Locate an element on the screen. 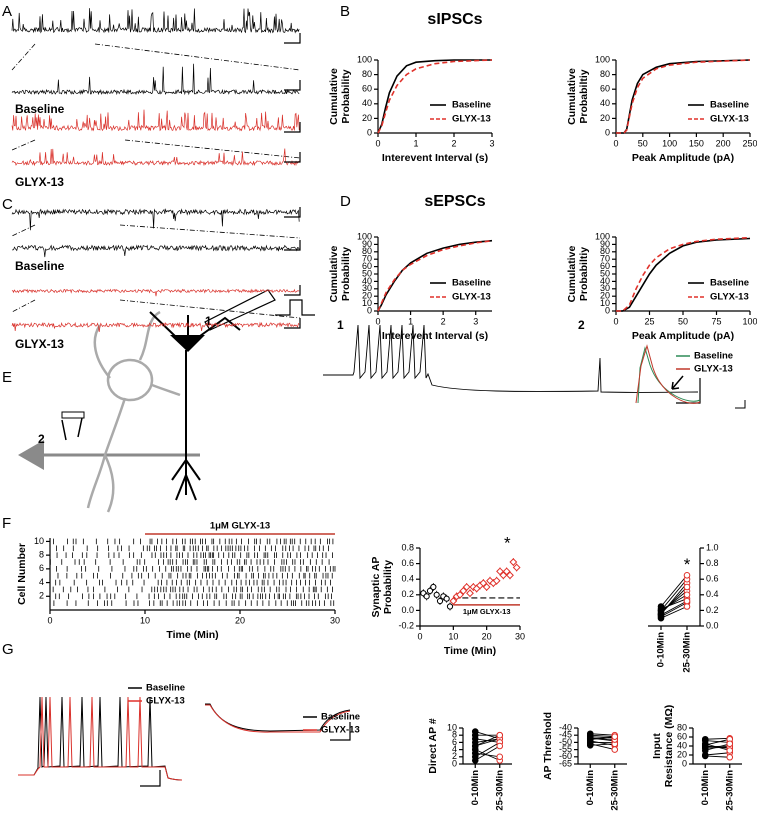 The width and height of the screenshot is (757, 826). x-tick-label: 30 is located at coordinates (520, 636).